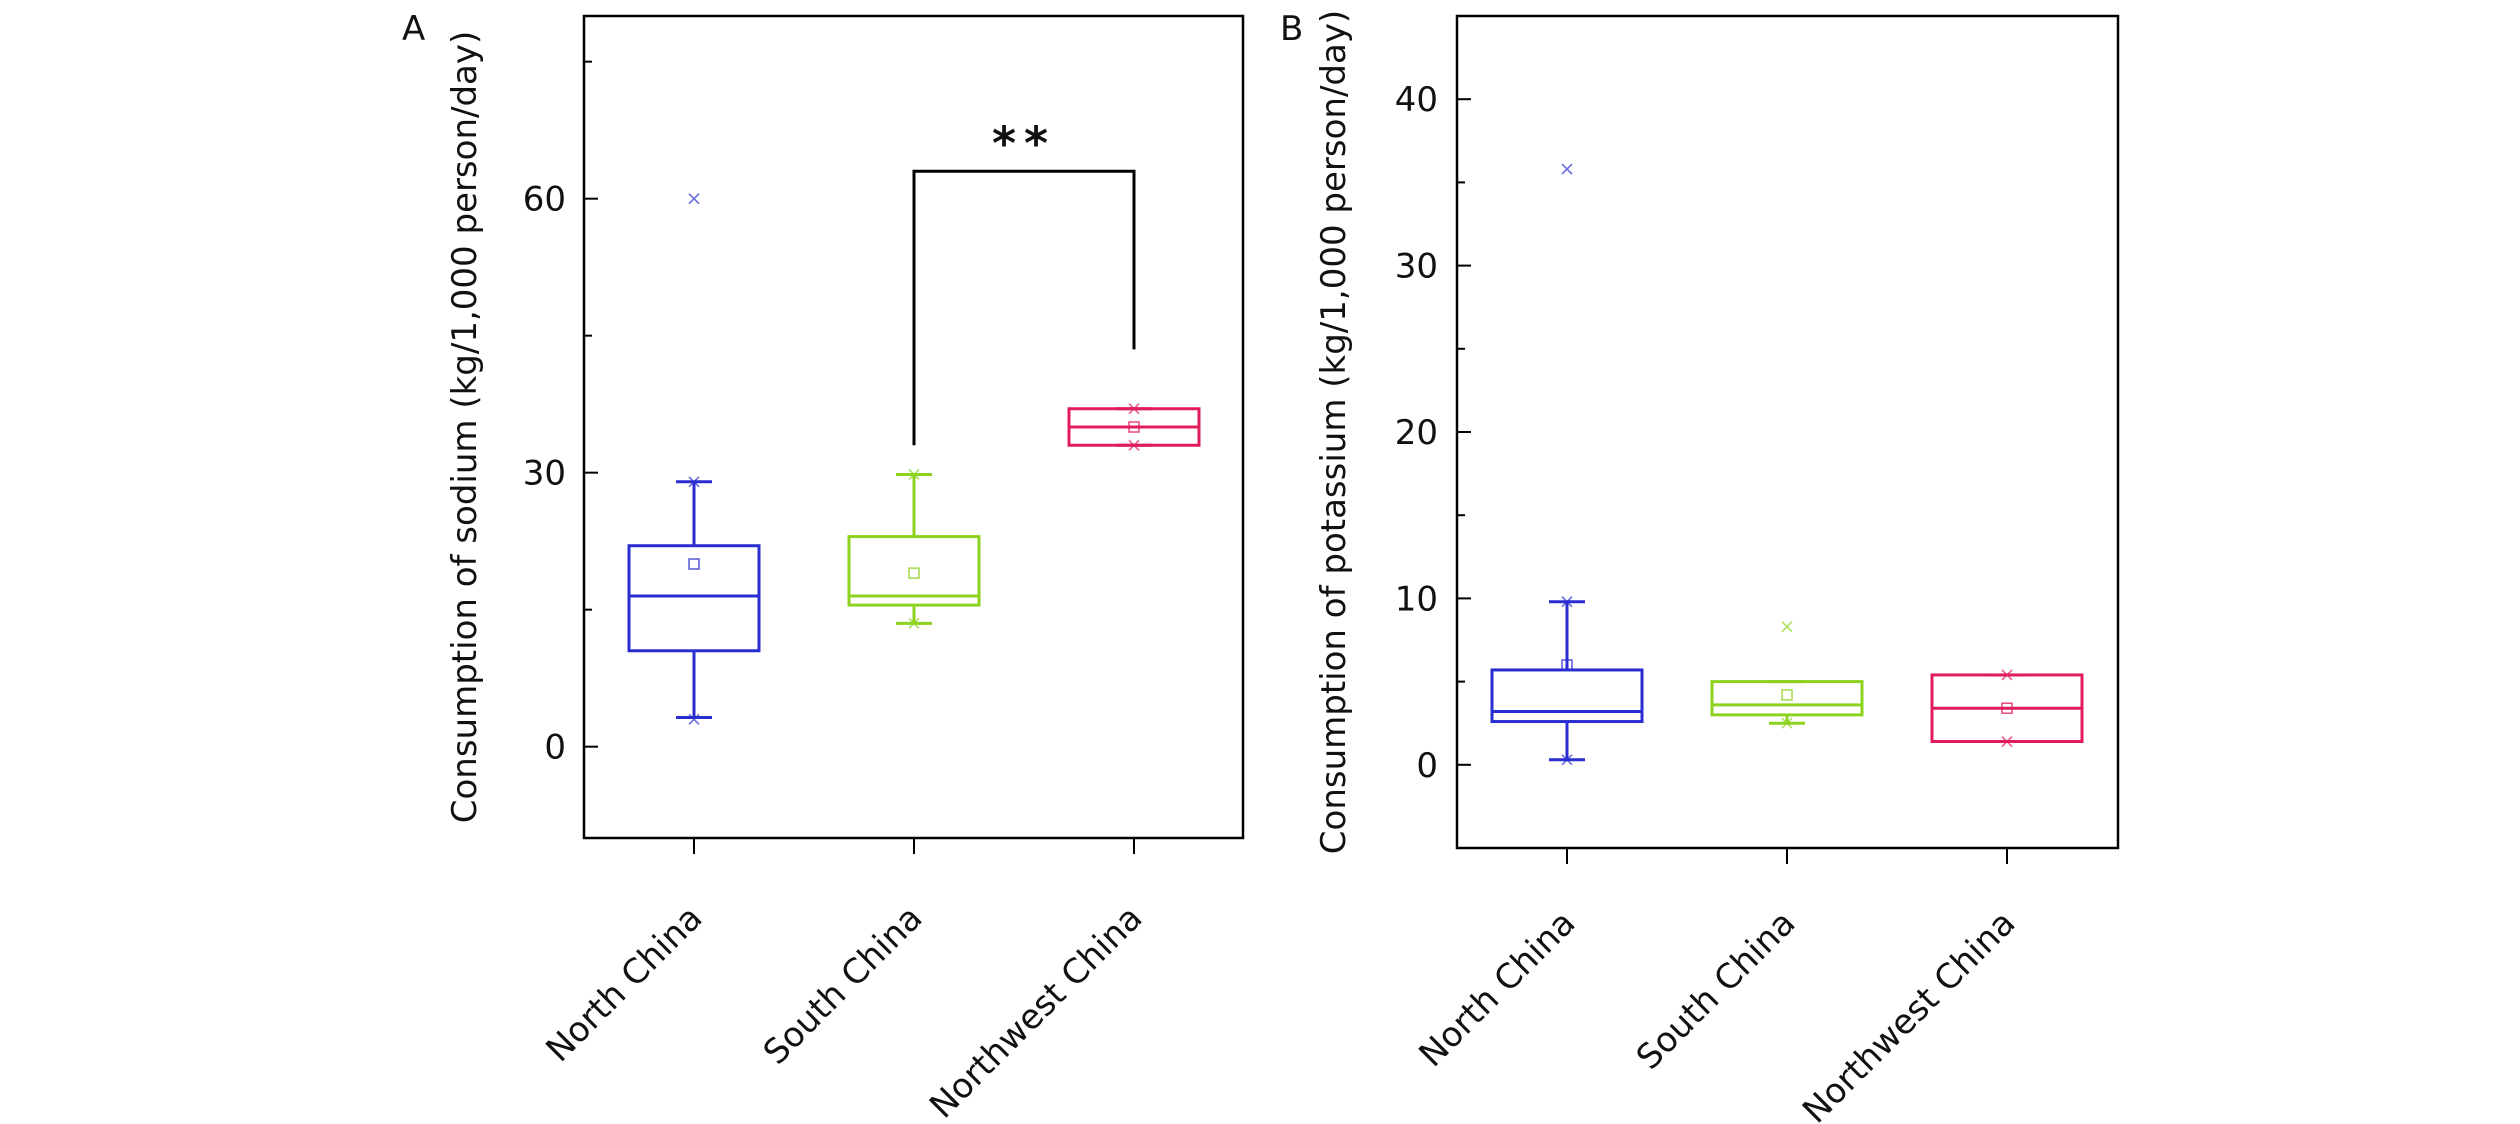  What do you see at coordinates (1291, 29) in the screenshot?
I see `panel-label: B` at bounding box center [1291, 29].